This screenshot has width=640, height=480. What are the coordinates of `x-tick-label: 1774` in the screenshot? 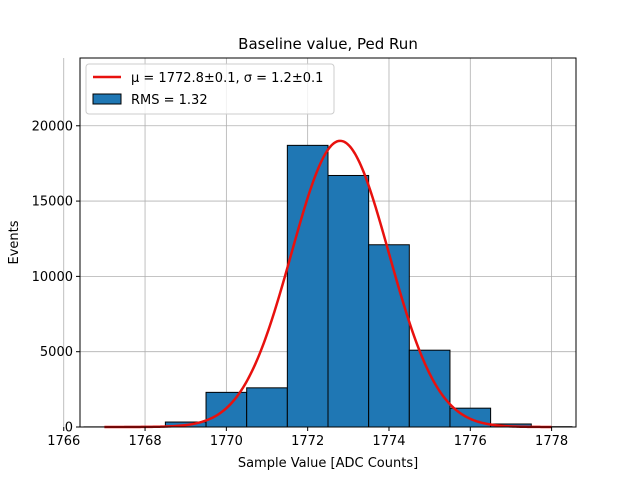 It's located at (388, 441).